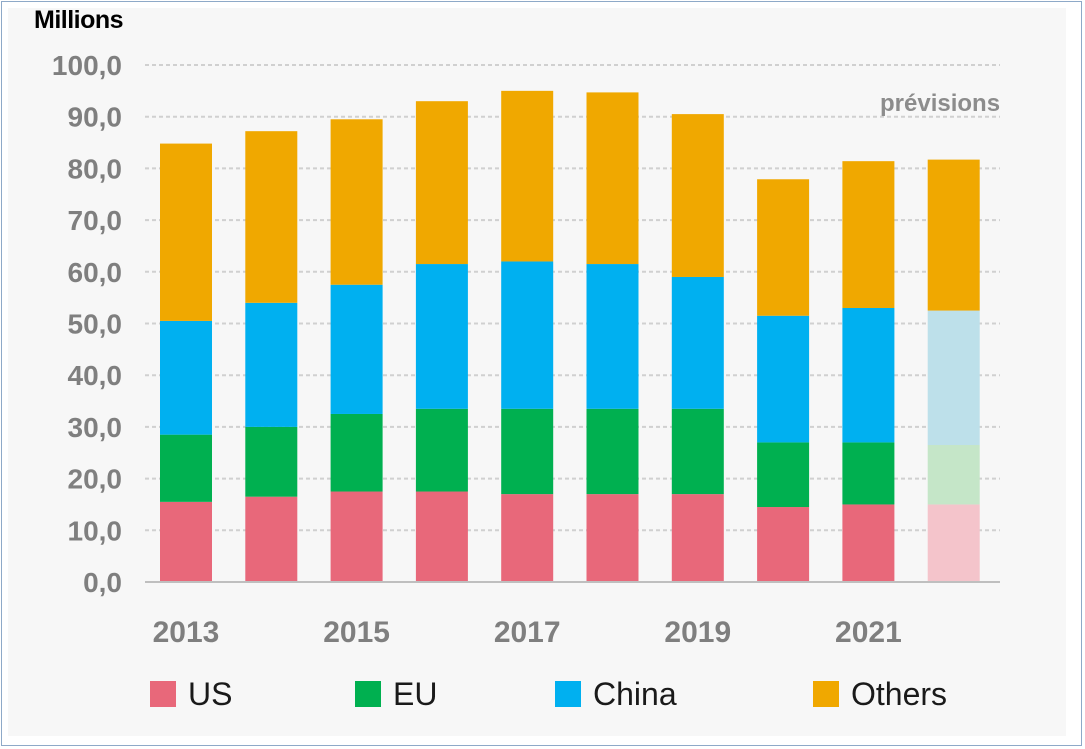 The height and width of the screenshot is (749, 1085). What do you see at coordinates (356, 536) in the screenshot?
I see `bar-segment-us-2015` at bounding box center [356, 536].